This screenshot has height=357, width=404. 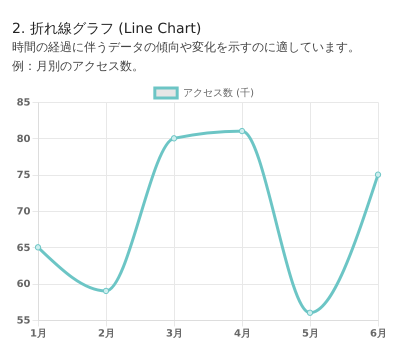 I want to click on x-tick-label: 4月, so click(x=242, y=334).